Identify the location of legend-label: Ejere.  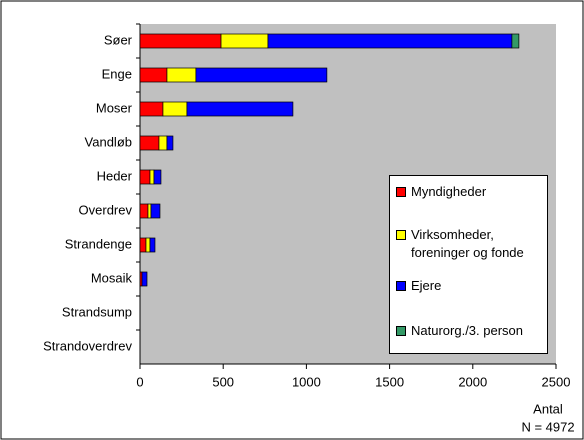
(426, 285).